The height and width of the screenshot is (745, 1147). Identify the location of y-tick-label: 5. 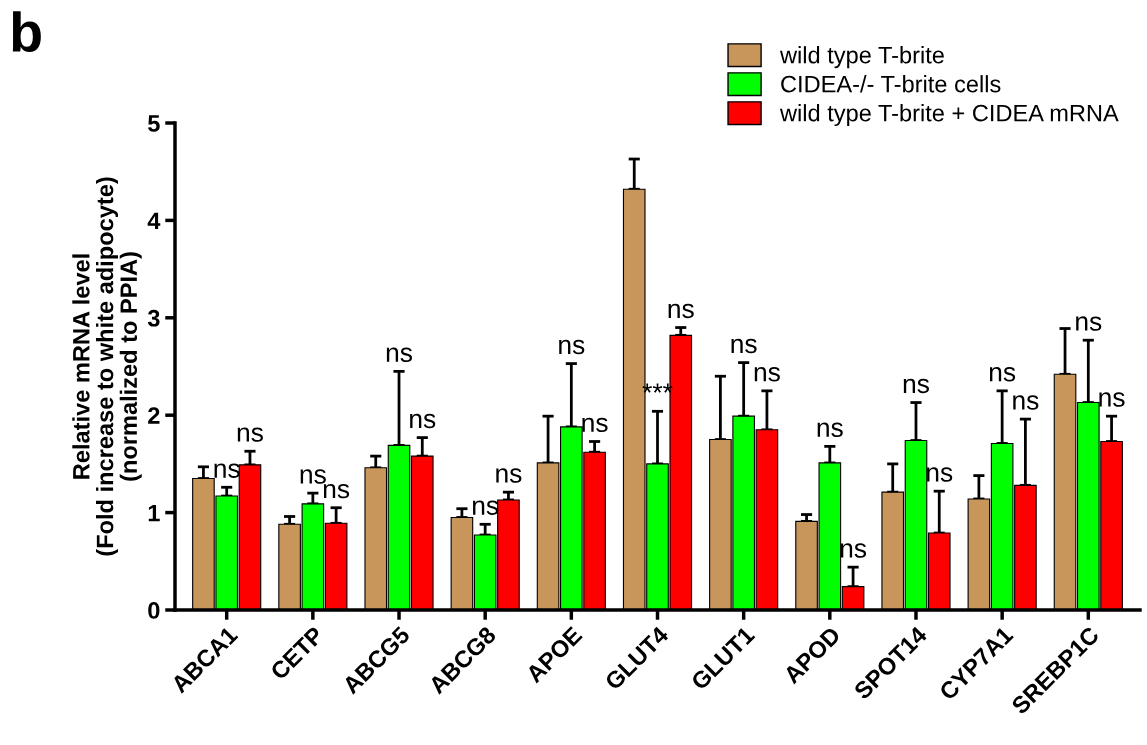
(154, 123).